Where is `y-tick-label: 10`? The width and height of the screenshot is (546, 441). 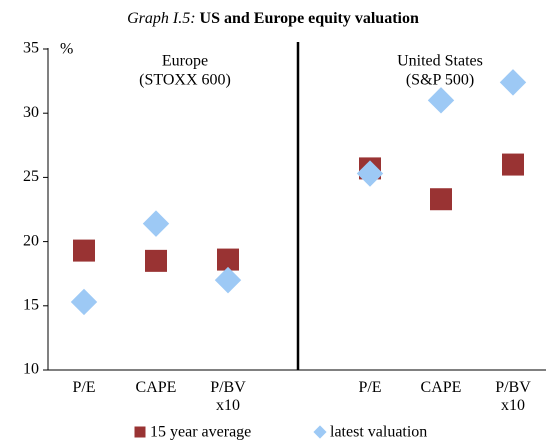
y-tick-label: 10 is located at coordinates (31, 369).